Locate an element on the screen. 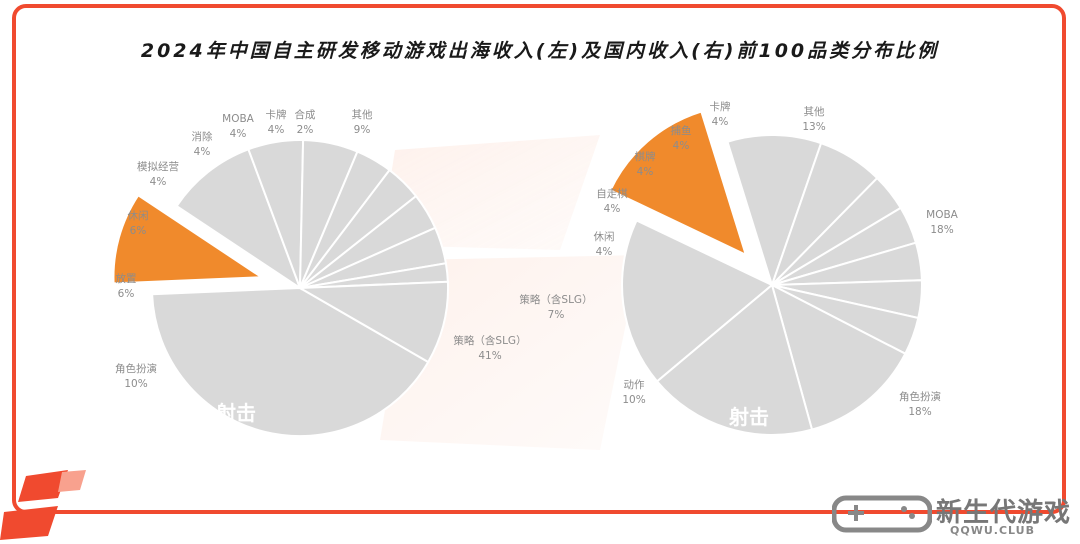  slice-label-动作: 动作 is located at coordinates (634, 385).